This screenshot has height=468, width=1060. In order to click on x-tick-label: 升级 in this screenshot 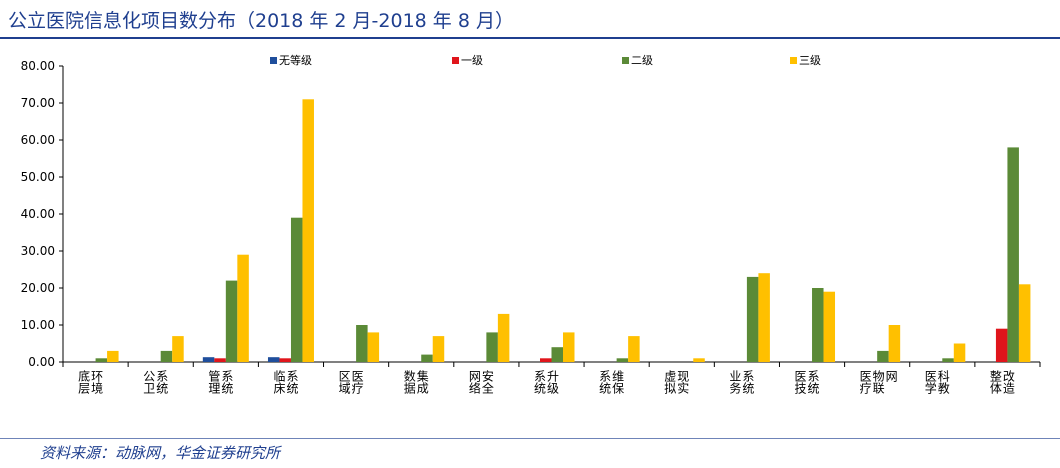, I will do `click(553, 382)`.